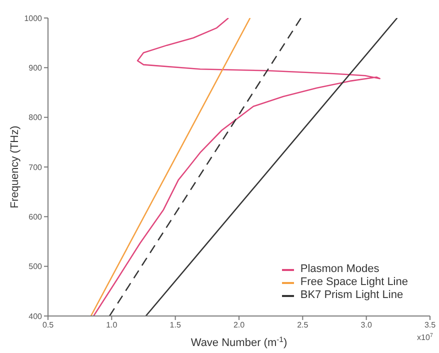  I want to click on x-tick-label: 3.5, so click(430, 325).